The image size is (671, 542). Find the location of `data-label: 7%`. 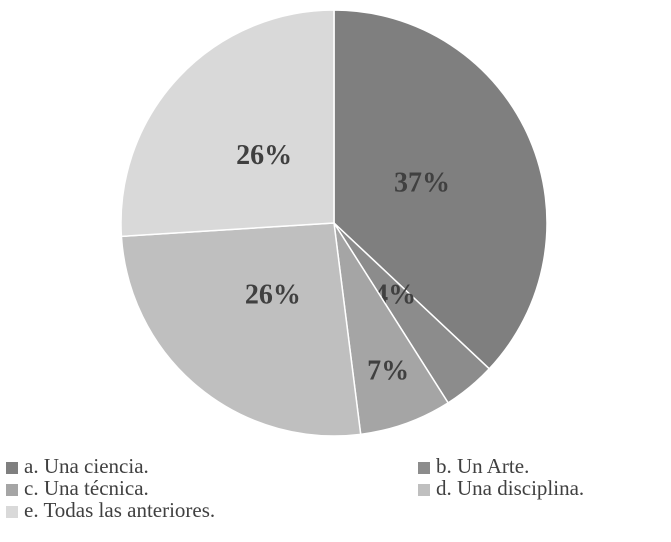

data-label: 7% is located at coordinates (388, 371).